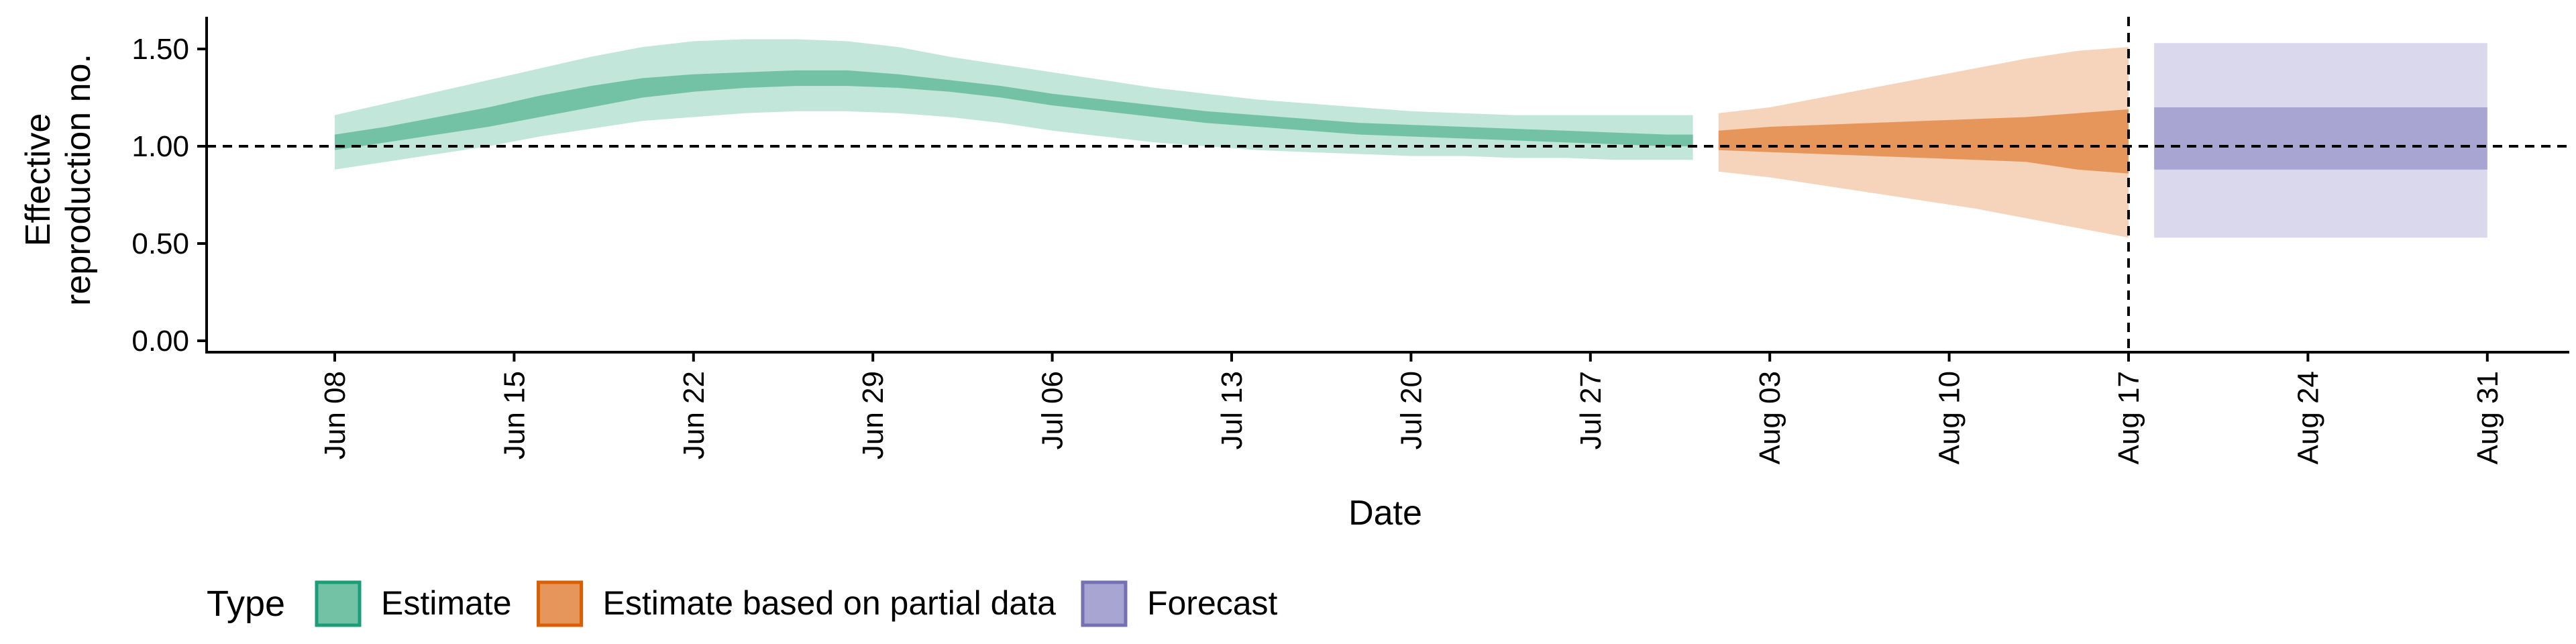  What do you see at coordinates (2487, 417) in the screenshot?
I see `x-tick-label: Aug 31` at bounding box center [2487, 417].